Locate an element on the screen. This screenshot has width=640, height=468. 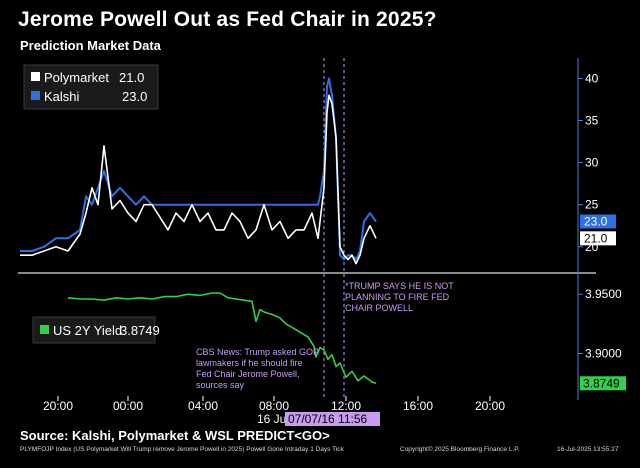
kalshi-last-value: 23.0 is located at coordinates (596, 222).